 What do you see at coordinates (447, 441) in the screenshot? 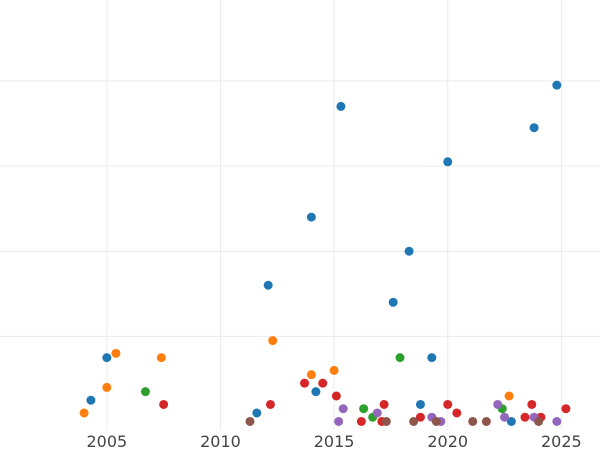
I see `x-tick-label: 2020` at bounding box center [447, 441].